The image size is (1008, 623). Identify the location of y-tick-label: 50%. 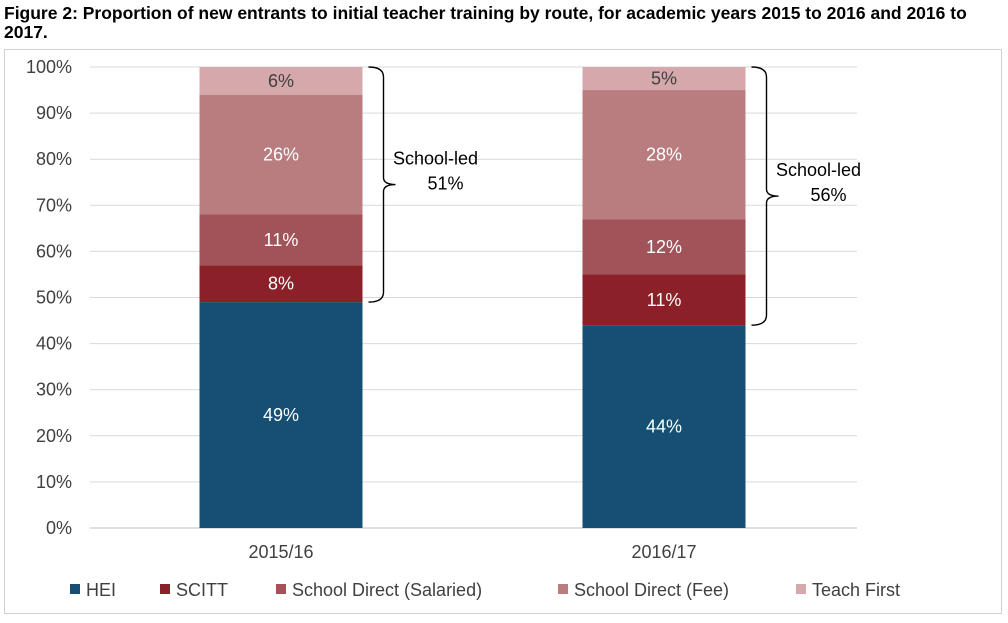
(54, 298).